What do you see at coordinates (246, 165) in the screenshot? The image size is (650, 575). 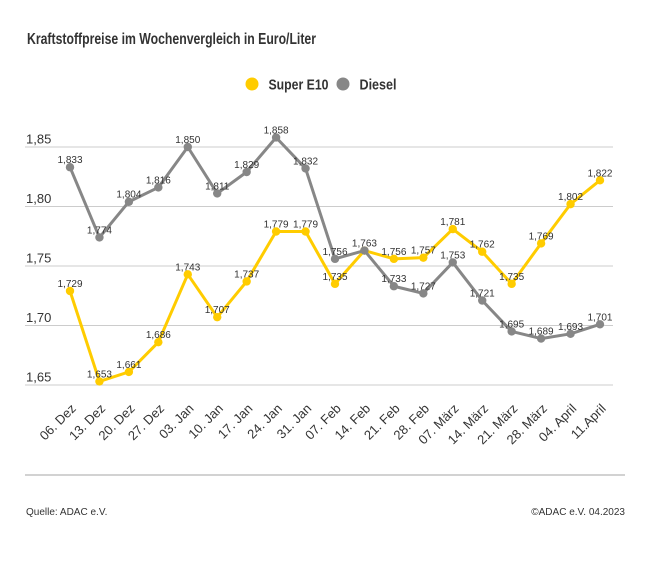 I see `svg-text: 1,829` at bounding box center [246, 165].